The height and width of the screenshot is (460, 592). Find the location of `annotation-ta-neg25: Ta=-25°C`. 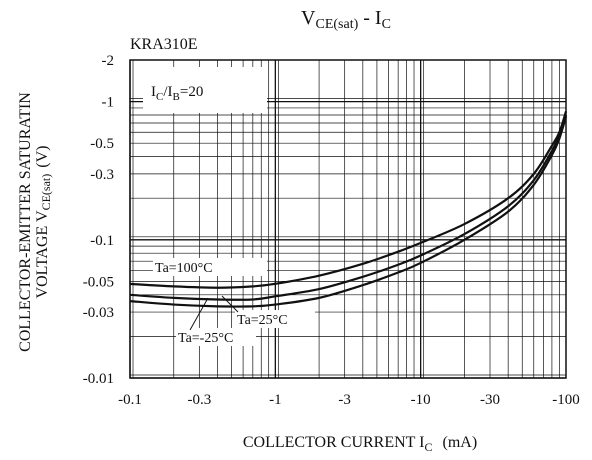

annotation-ta-neg25: Ta=-25°C is located at coordinates (205, 338).